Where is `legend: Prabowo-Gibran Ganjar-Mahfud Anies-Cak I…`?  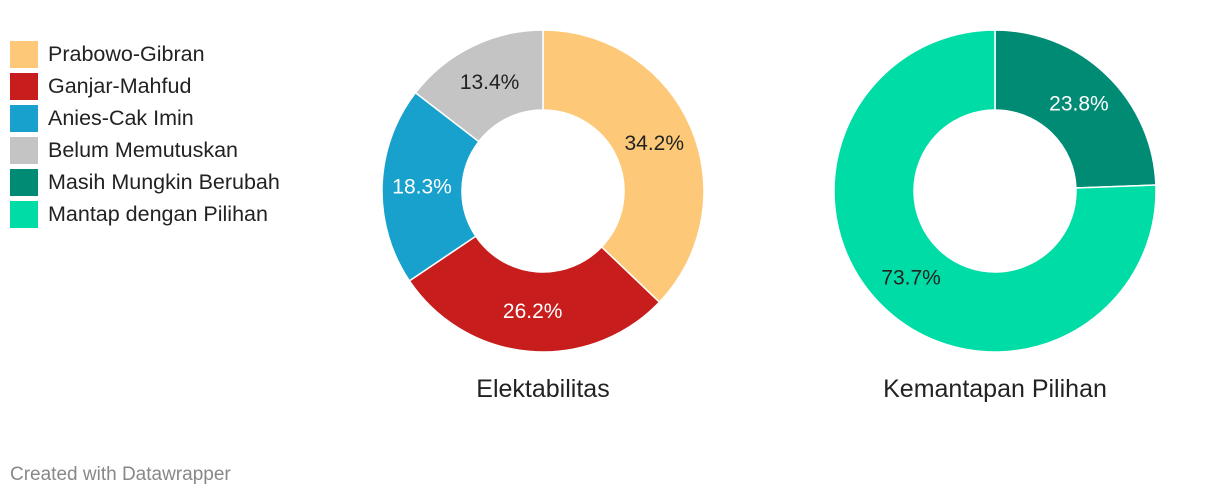 legend: Prabowo-Gibran Ganjar-Mahfud Anies-Cak I… is located at coordinates (145, 134).